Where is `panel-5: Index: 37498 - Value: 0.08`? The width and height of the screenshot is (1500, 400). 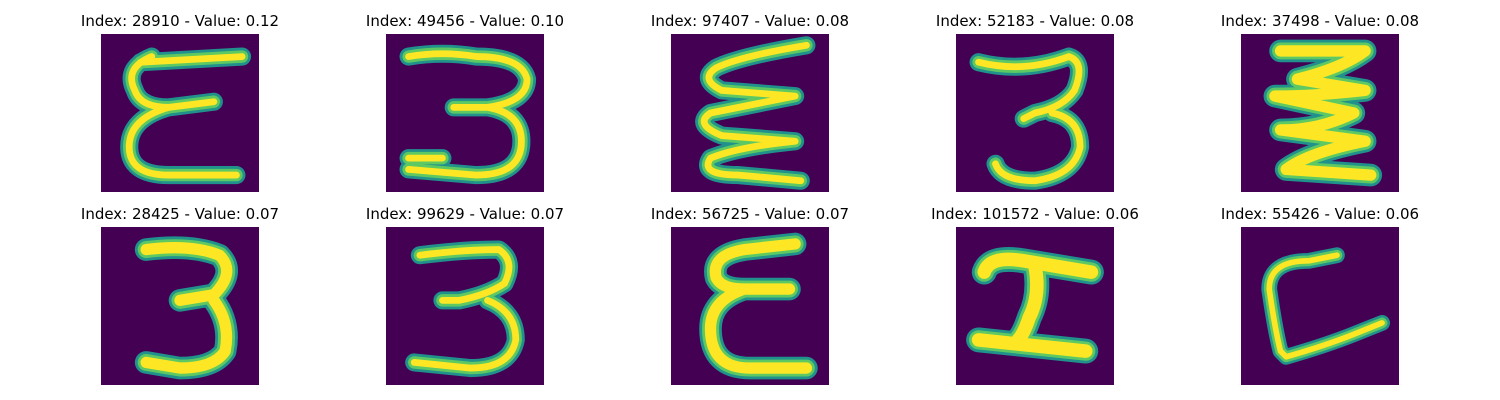
panel-5: Index: 37498 - Value: 0.08 is located at coordinates (1320, 107).